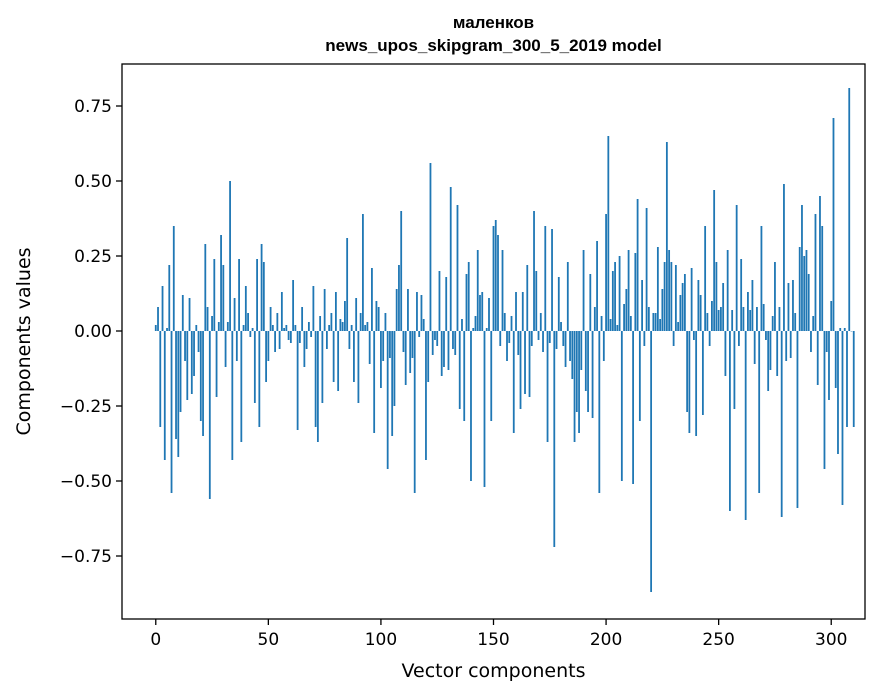  What do you see at coordinates (718, 640) in the screenshot?
I see `x-tick-label: 250` at bounding box center [718, 640].